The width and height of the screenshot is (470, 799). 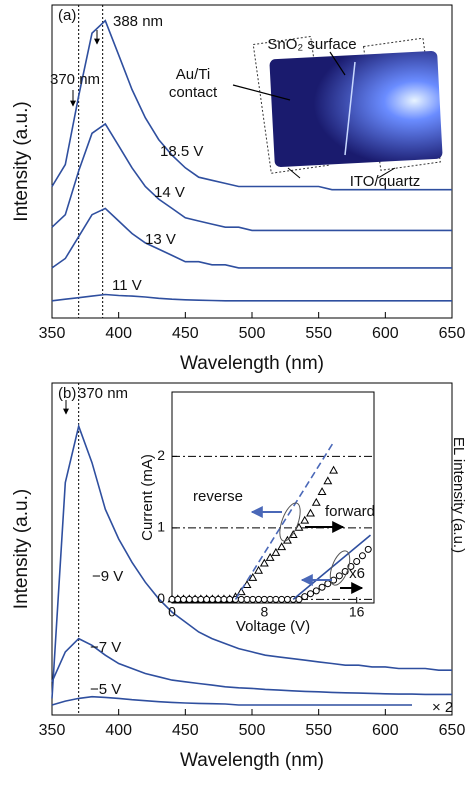 What do you see at coordinates (218, 496) in the screenshot?
I see `annotation: reverse` at bounding box center [218, 496].